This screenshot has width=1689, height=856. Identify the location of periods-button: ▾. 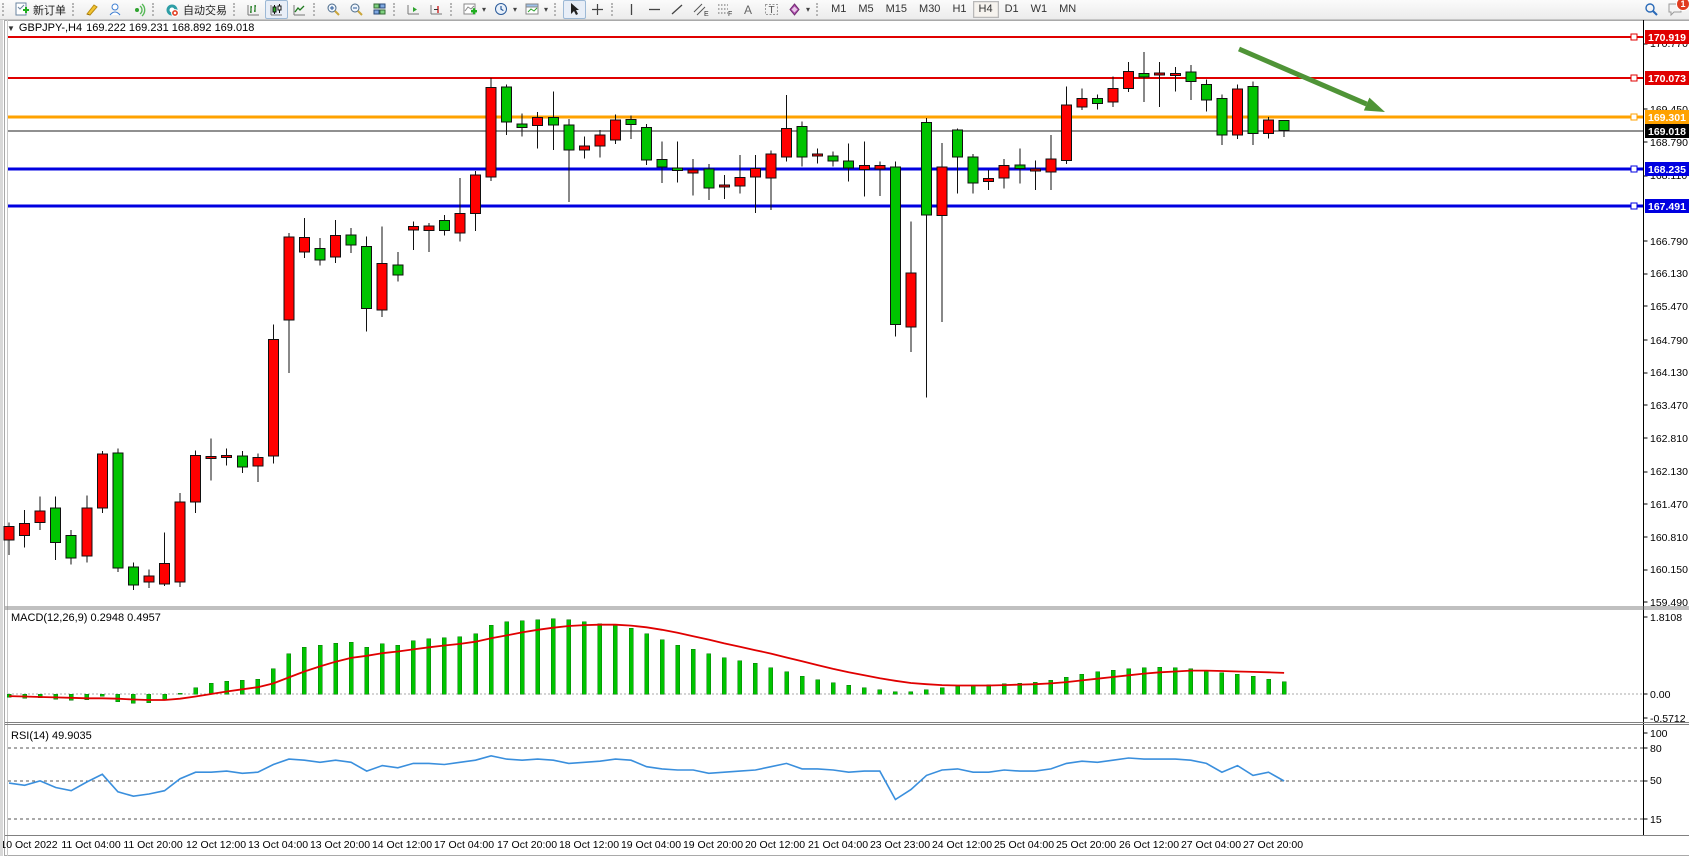
(505, 9).